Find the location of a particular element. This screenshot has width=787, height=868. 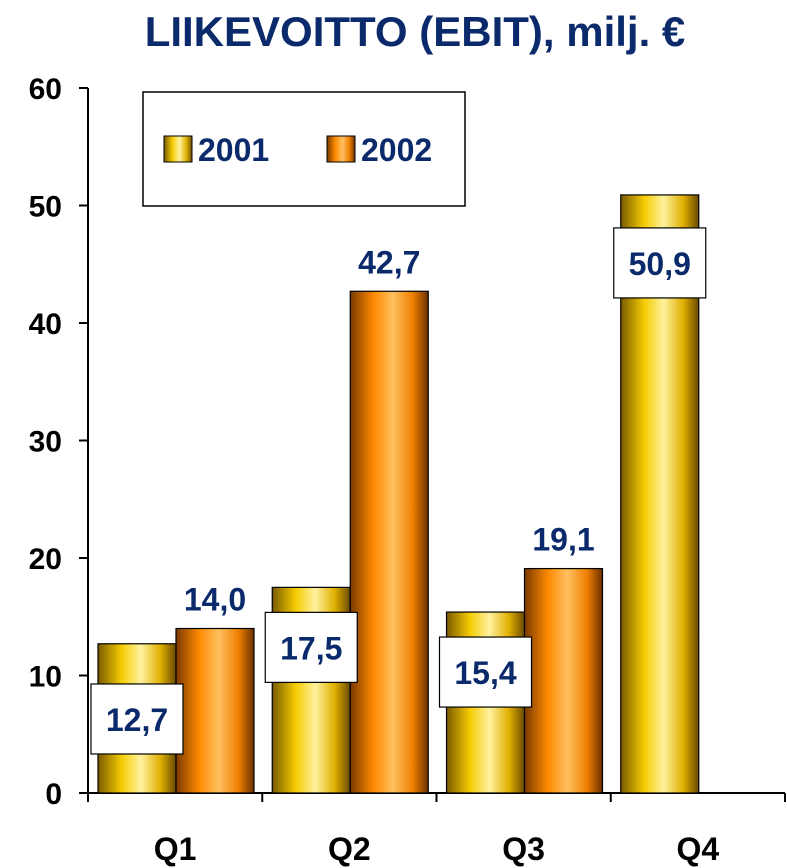

data-label: 17,5 is located at coordinates (311, 648).